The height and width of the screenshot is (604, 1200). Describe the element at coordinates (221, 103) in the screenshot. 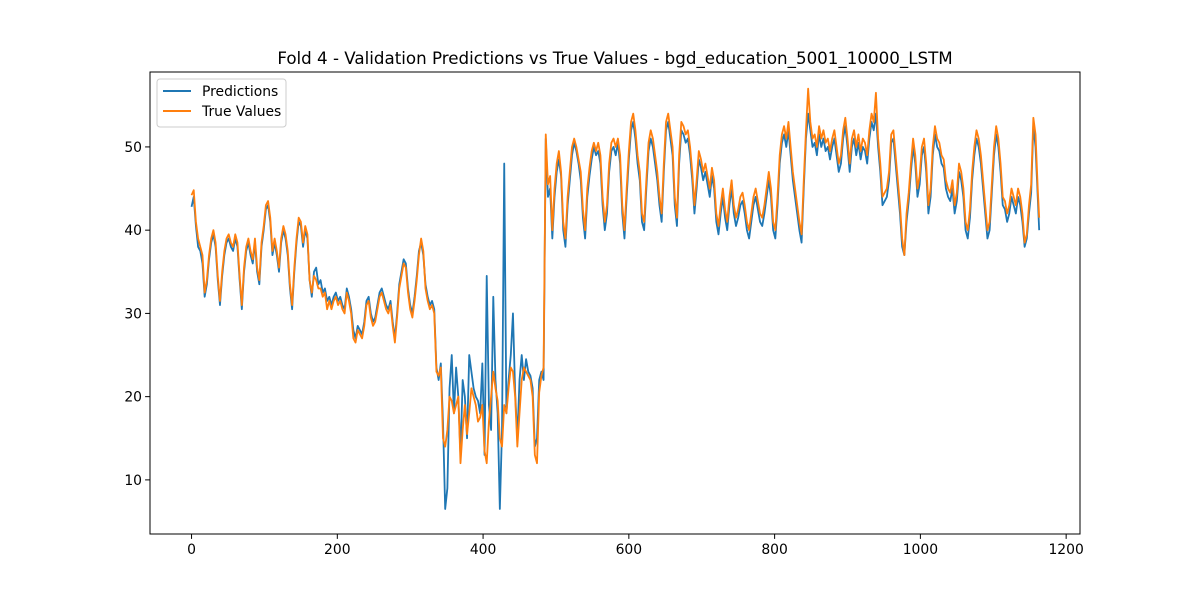

I see `legend: Predictions True Values` at that location.